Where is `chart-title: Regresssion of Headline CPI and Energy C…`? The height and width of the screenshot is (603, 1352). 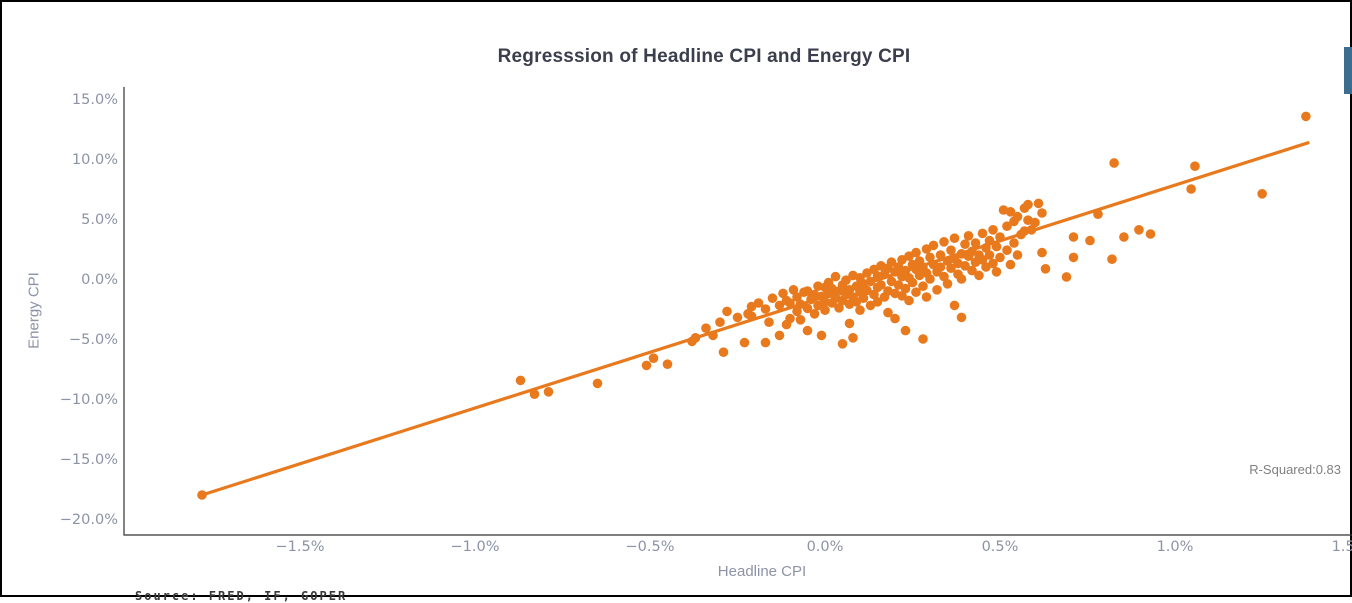
chart-title: Regresssion of Headline CPI and Energy C… is located at coordinates (704, 56).